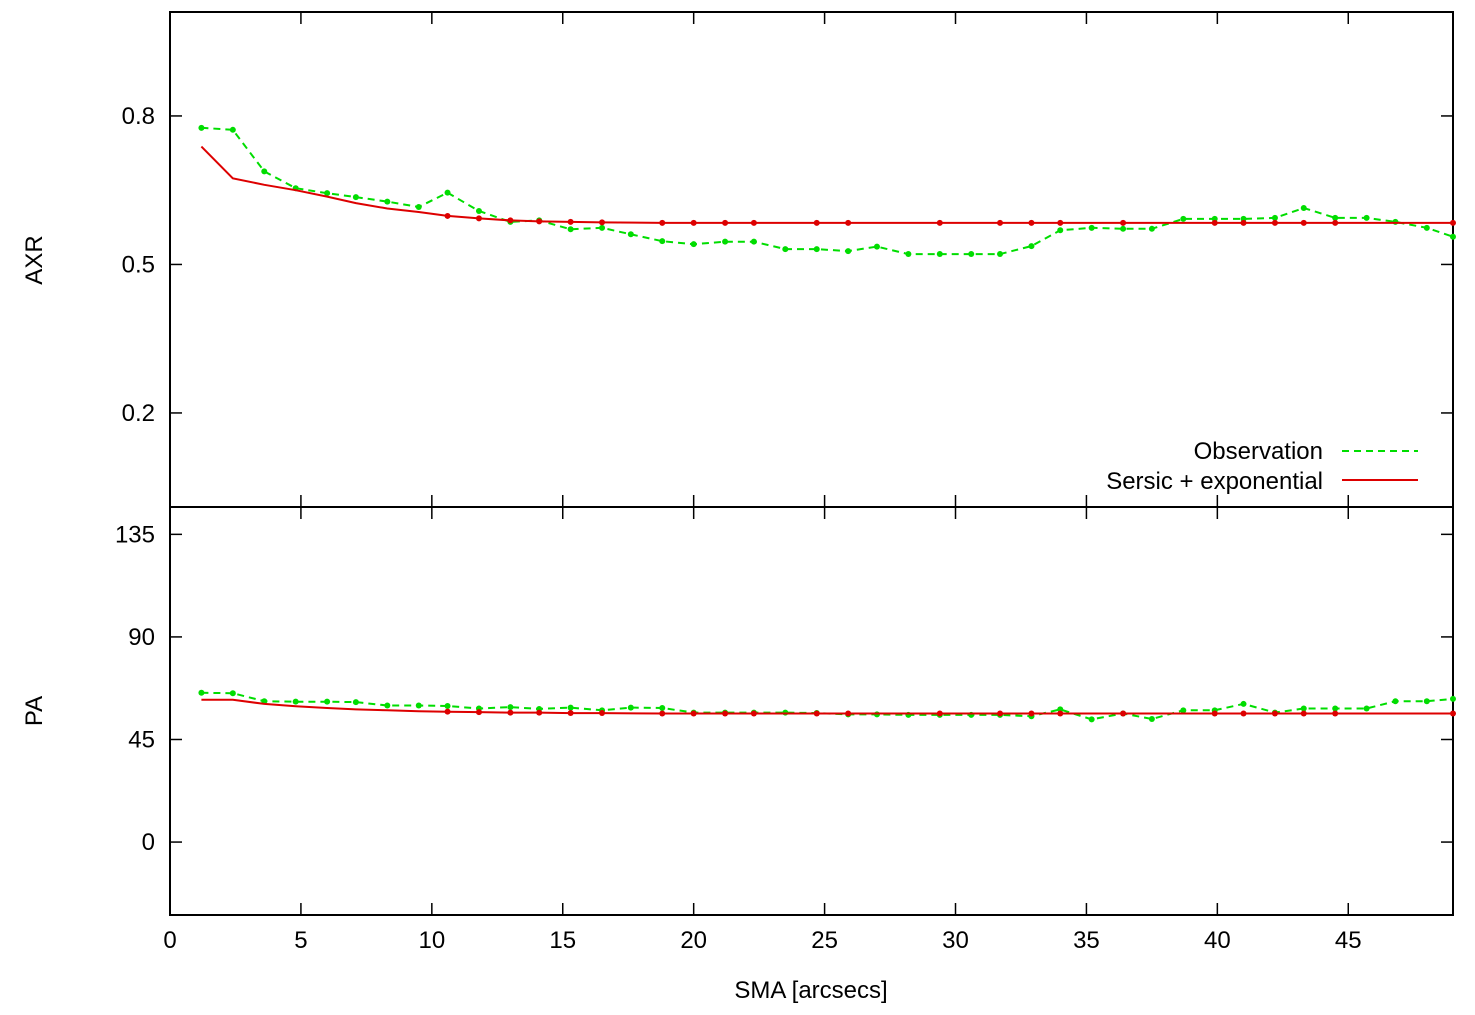  Describe the element at coordinates (141, 739) in the screenshot. I see `pa-y-tick-label: 45` at that location.